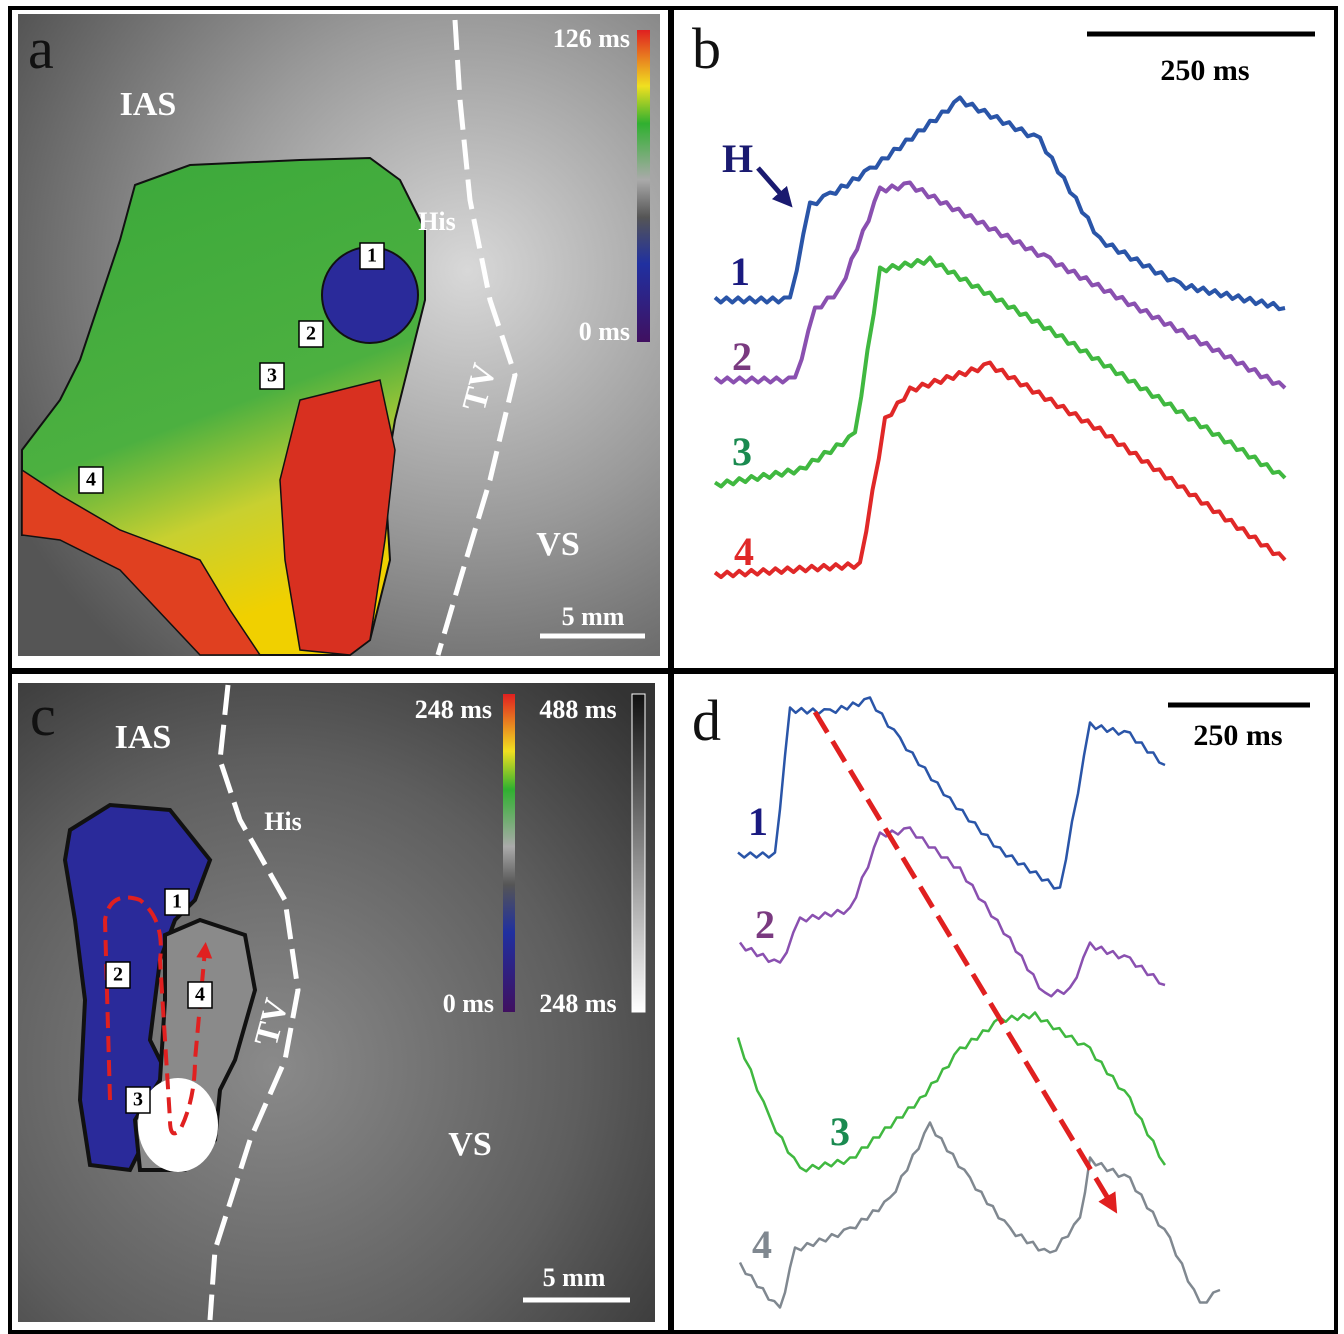 This screenshot has width=1344, height=1334. Describe the element at coordinates (706, 48) in the screenshot. I see `panel-letter: b` at that location.